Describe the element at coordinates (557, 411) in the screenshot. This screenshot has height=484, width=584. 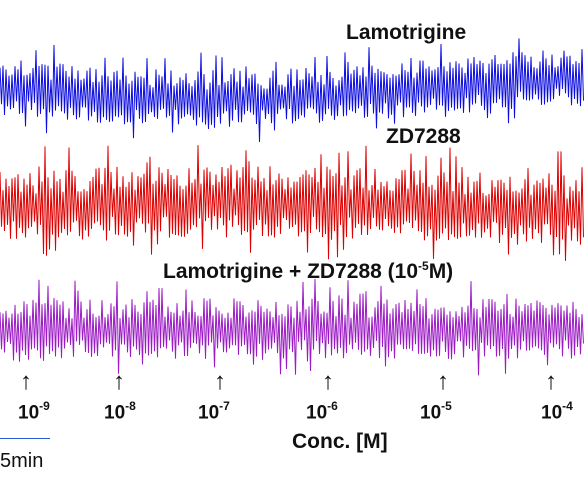
I see `concentration-tick: 10⁻⁴` at that location.